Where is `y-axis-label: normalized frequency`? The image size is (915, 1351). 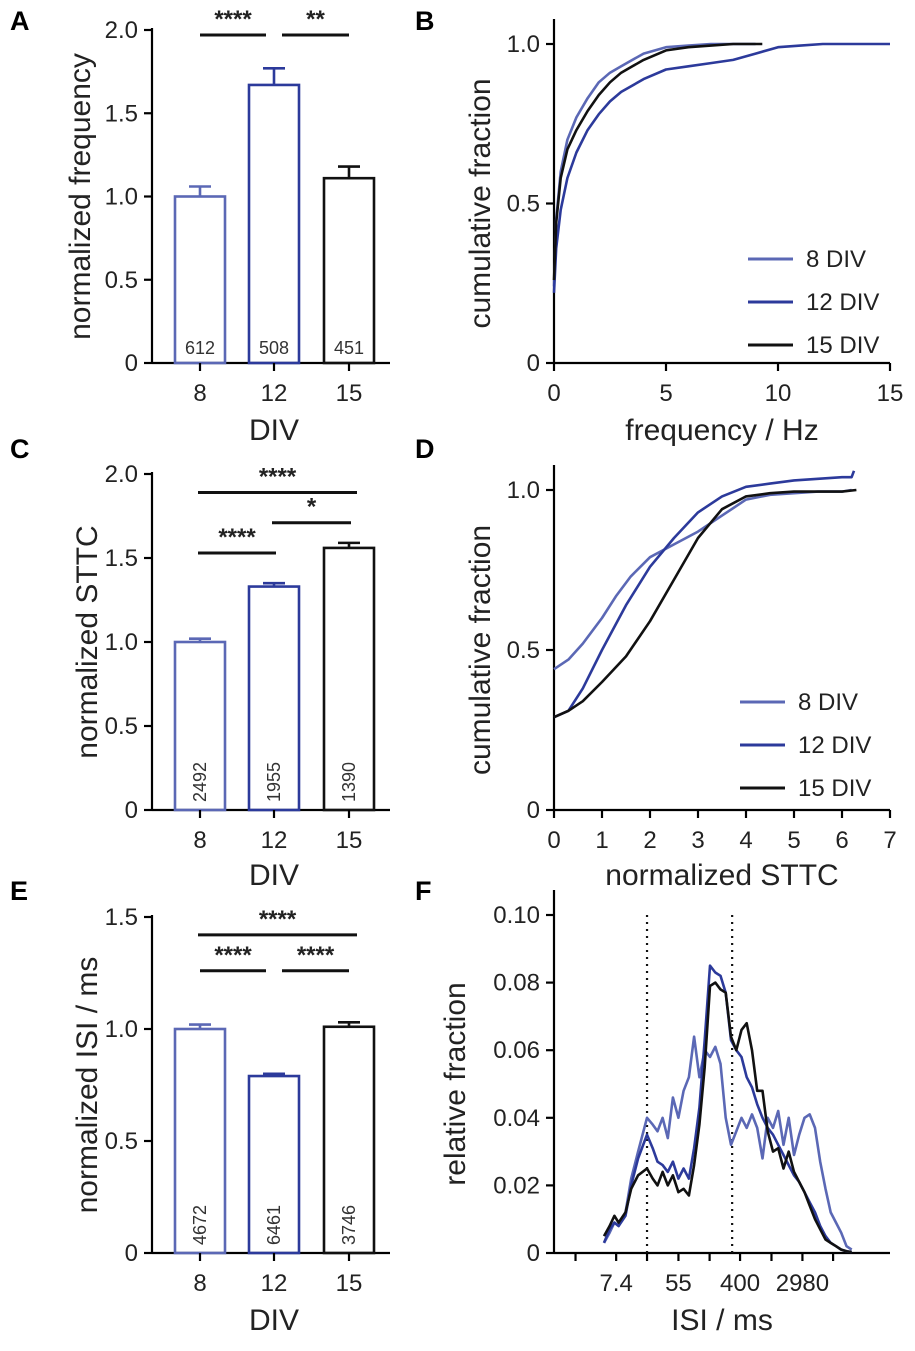 y-axis-label: normalized frequency is located at coordinates (80, 196).